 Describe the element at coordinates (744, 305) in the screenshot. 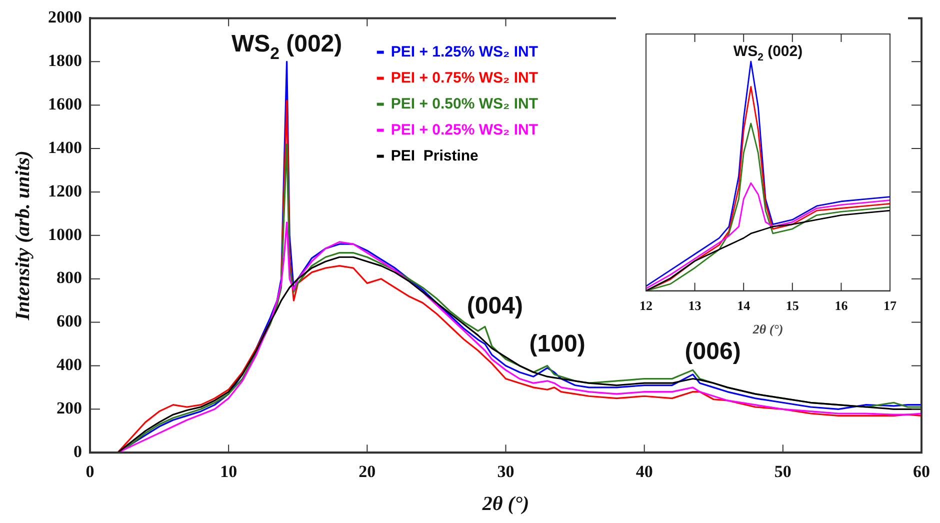

I see `x-tick-label: 14` at that location.